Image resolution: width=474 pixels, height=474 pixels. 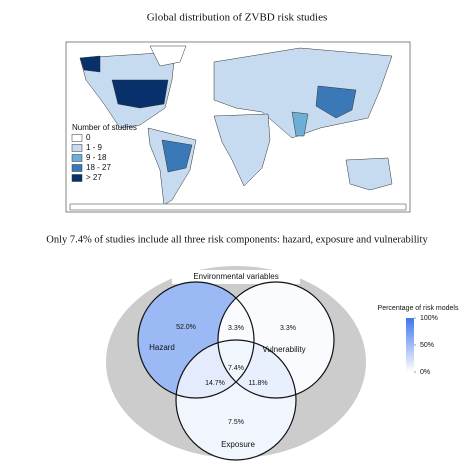 What do you see at coordinates (410, 345) in the screenshot?
I see `colorbar-bar` at bounding box center [410, 345].